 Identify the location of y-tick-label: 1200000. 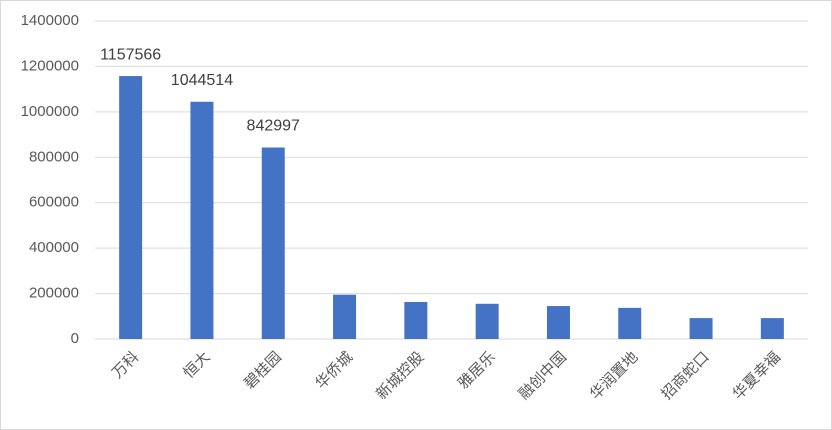
(50, 65).